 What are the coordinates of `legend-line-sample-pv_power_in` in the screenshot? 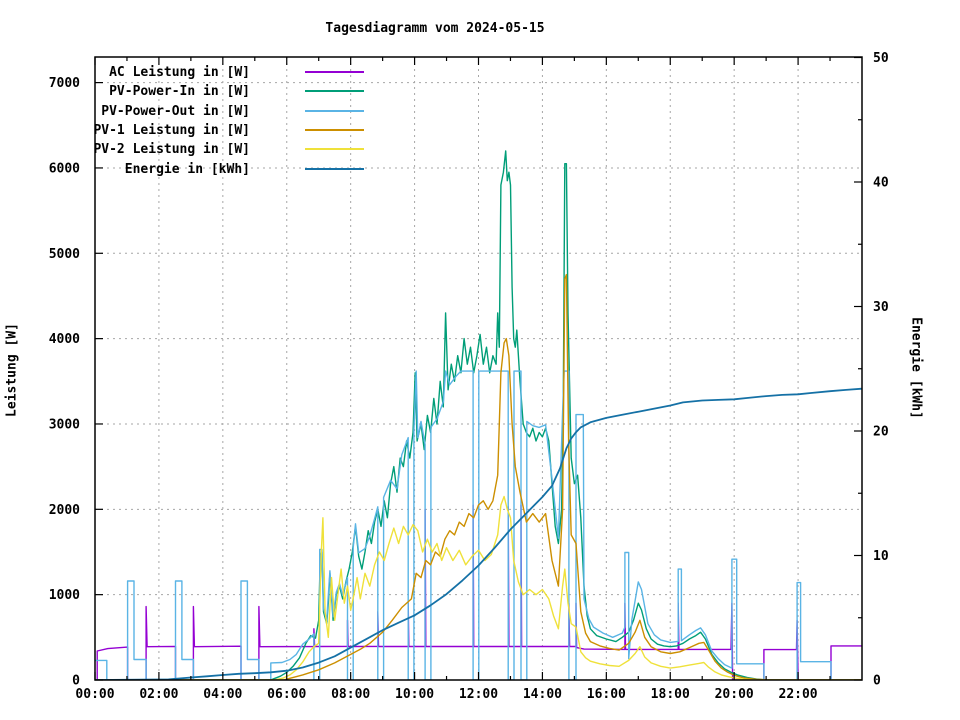 It's located at (334, 91).